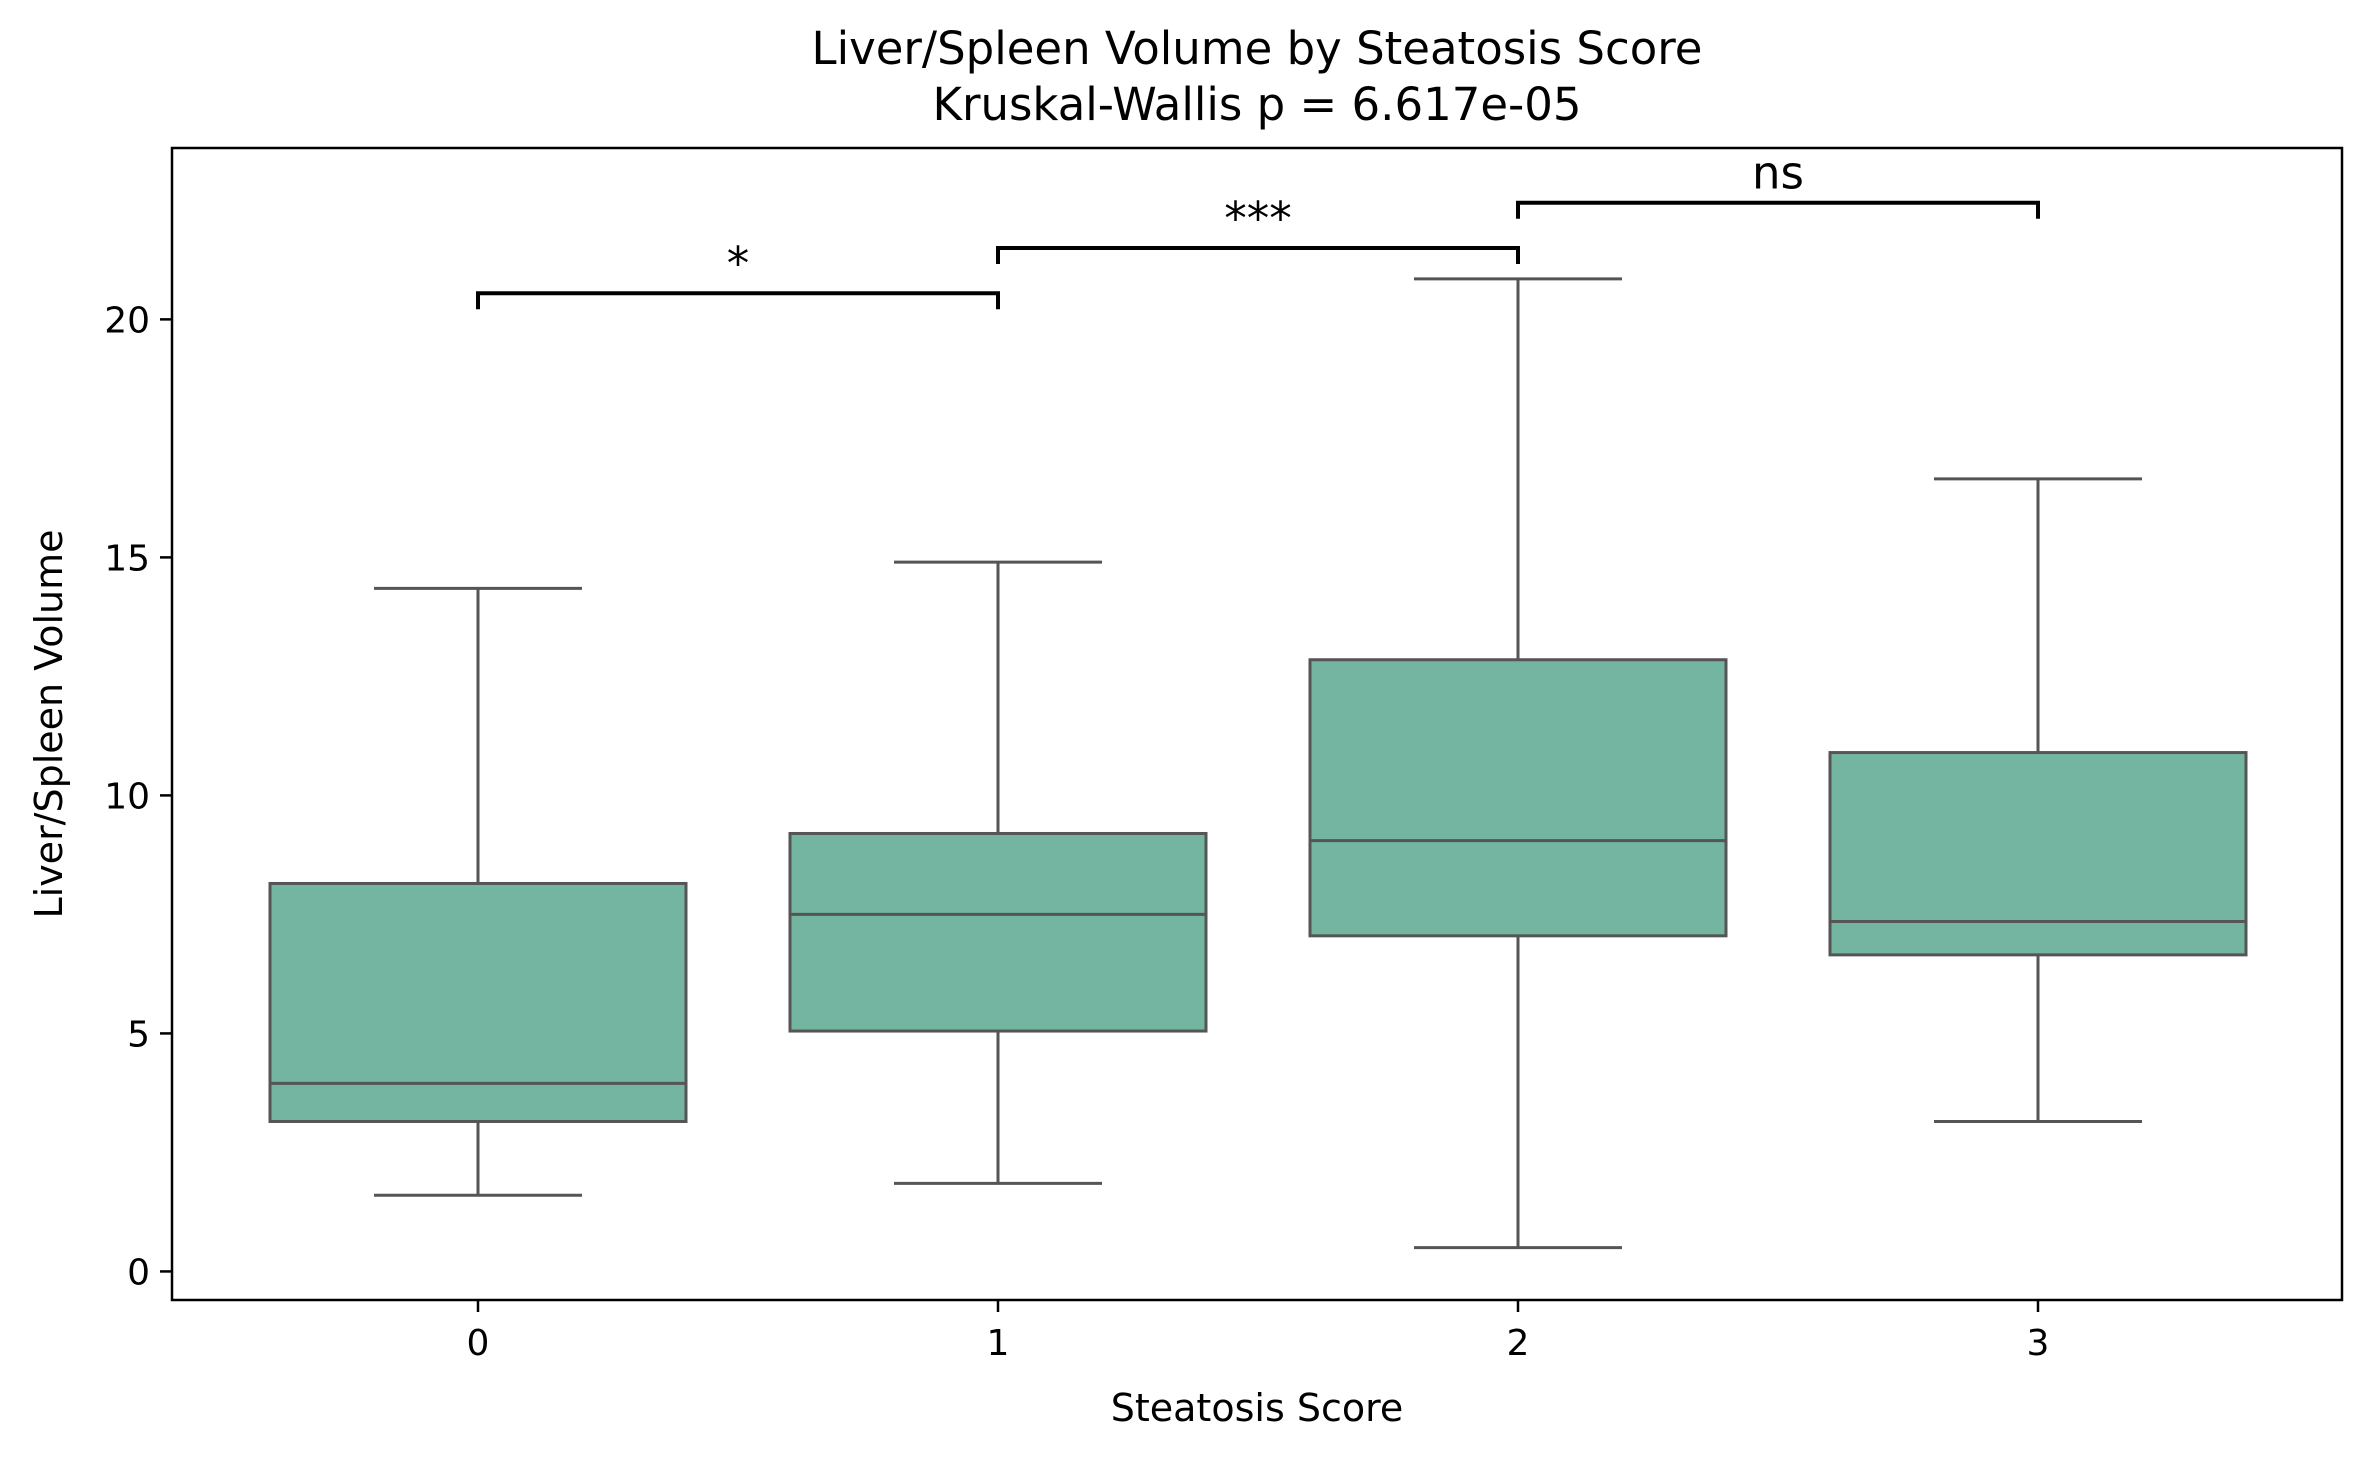  I want to click on y-tick-label: 20, so click(127, 320).